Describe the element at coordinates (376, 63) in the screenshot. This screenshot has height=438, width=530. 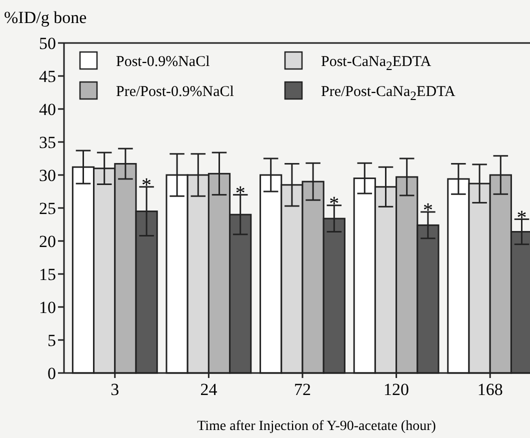
I see `legend-label: Post-CaNa$_{2}$EDTA` at that location.